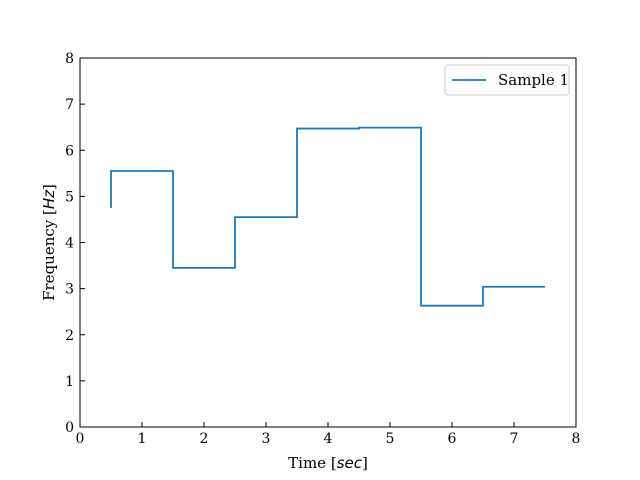  I want to click on y-tick-label: 5, so click(69, 197).